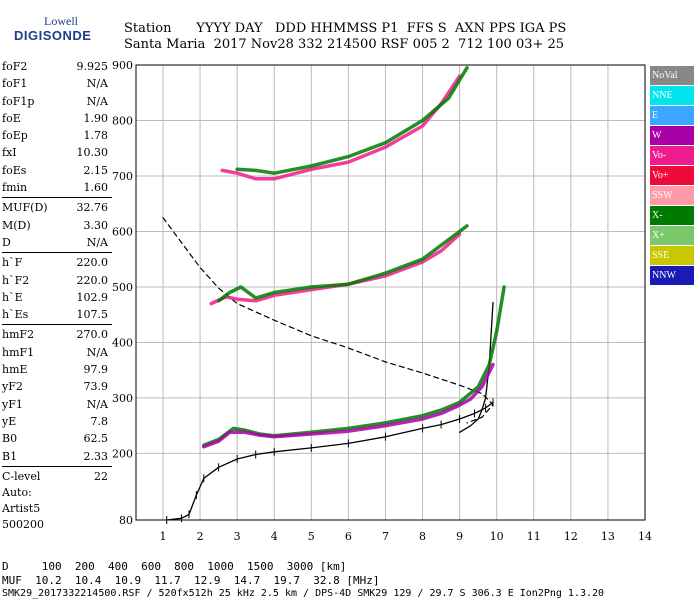 This screenshot has height=600, width=700. I want to click on param-value: 97.9, so click(96, 370).